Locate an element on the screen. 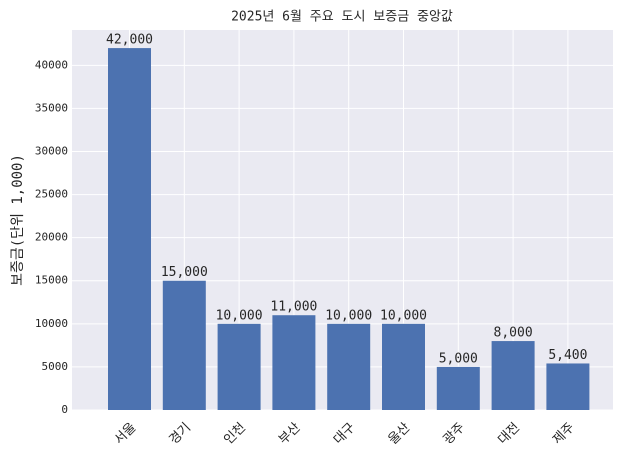 Image resolution: width=623 pixels, height=464 pixels. x-tick-label: 경기 is located at coordinates (181, 434).